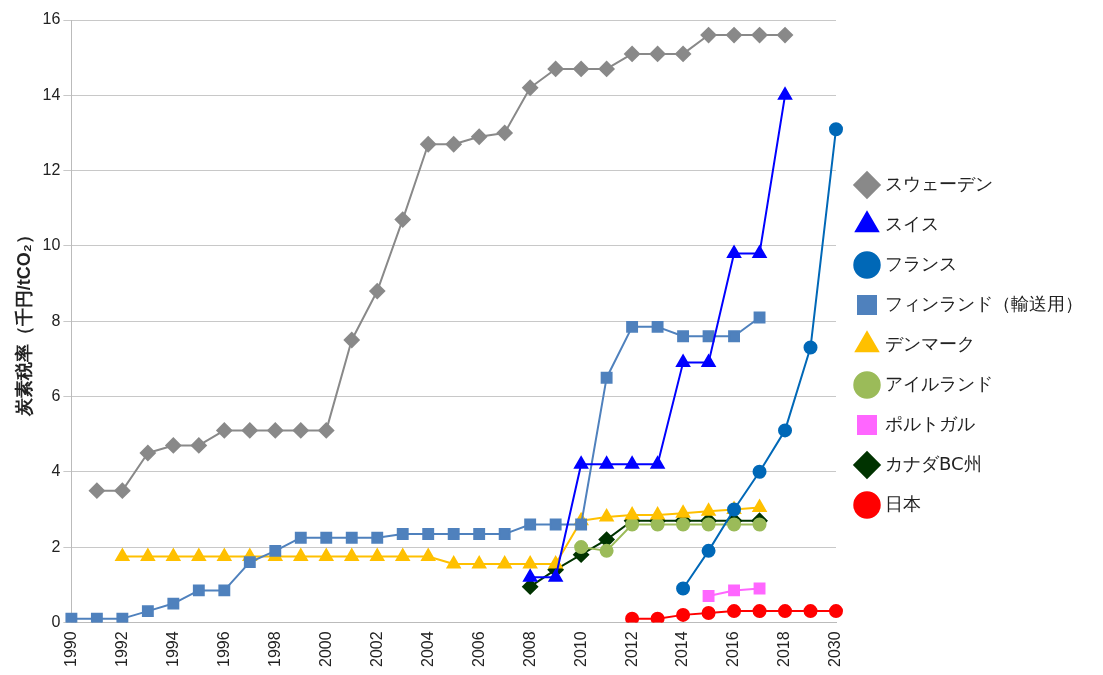 Image resolution: width=1103 pixels, height=675 pixels. I want to click on y-tick-label: 14, so click(51, 94).